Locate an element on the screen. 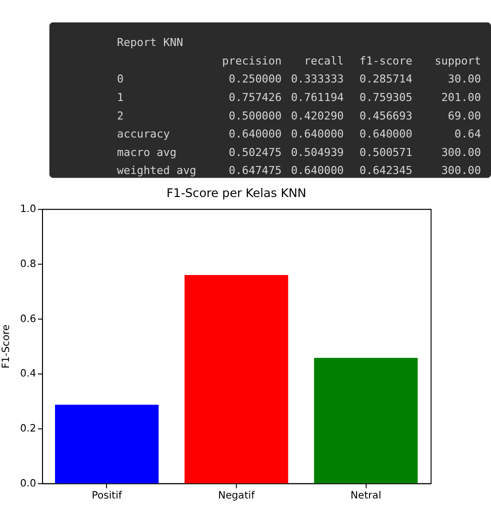  y-tick-label: 0.2 is located at coordinates (28, 429).